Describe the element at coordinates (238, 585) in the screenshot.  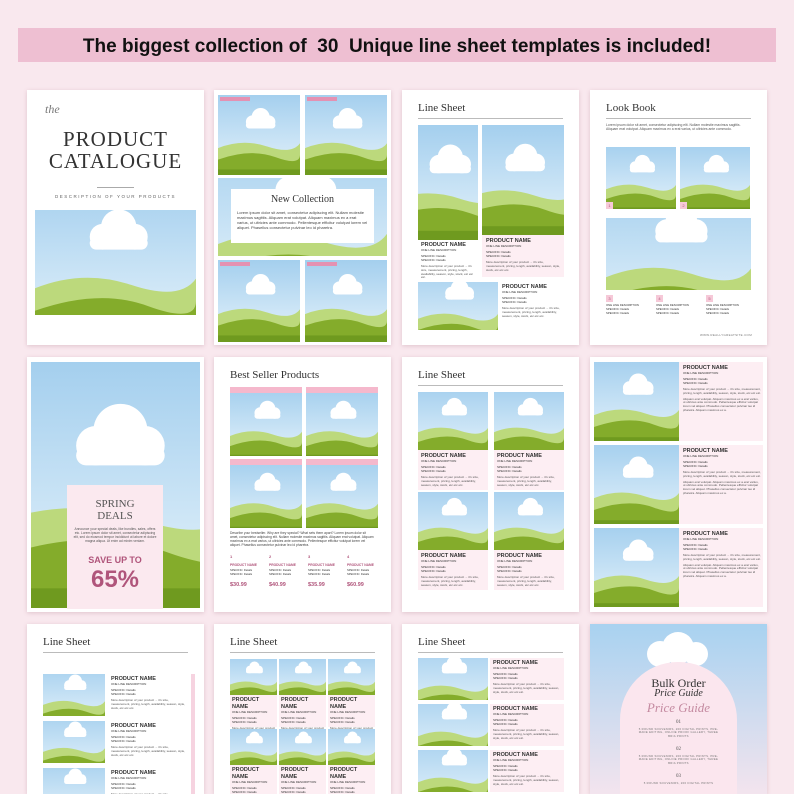
I see `item-price: $30.99` at that location.